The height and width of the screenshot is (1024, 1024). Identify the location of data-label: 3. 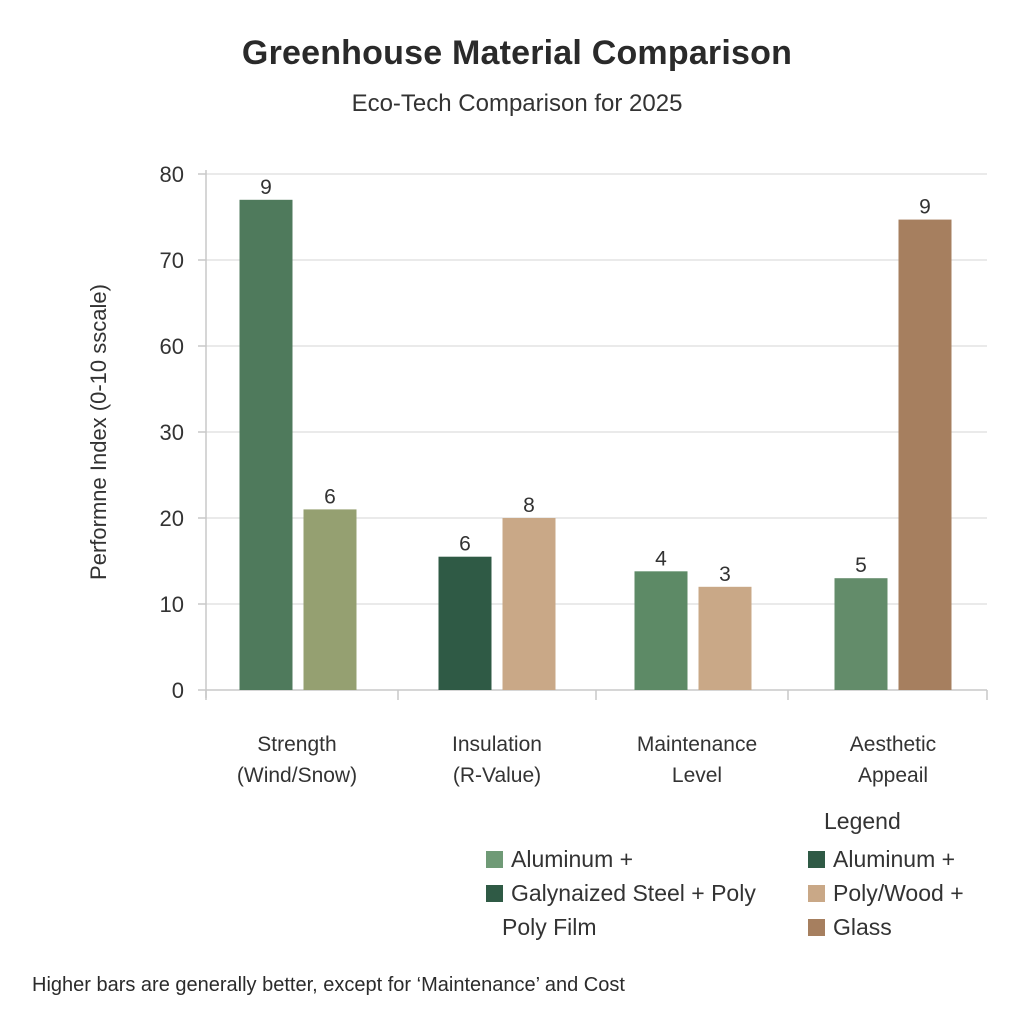
(725, 574).